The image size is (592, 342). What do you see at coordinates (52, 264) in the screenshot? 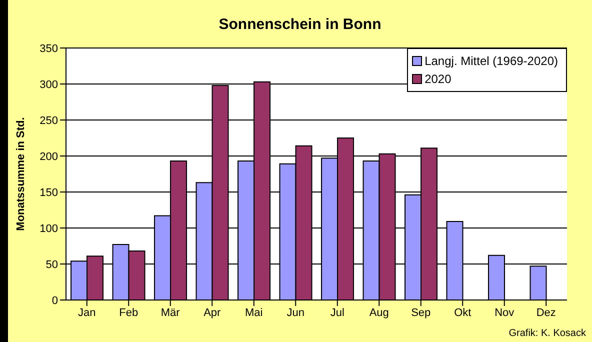
I see `y-tick-label: 50` at bounding box center [52, 264].